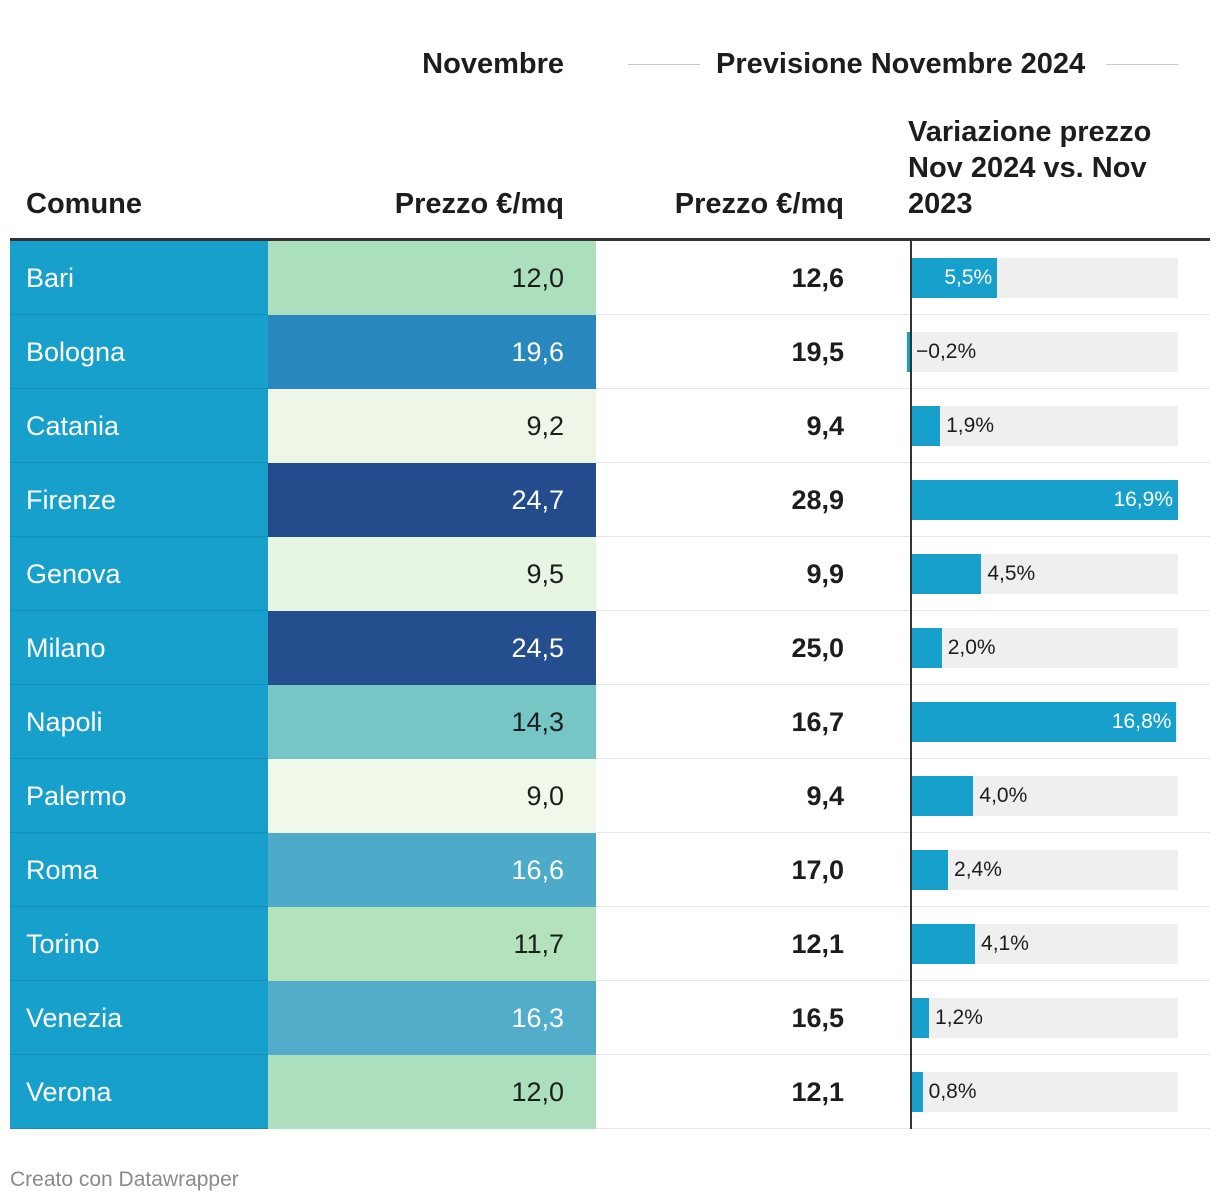 Image resolution: width=1220 pixels, height=1204 pixels. I want to click on bar-value-label: 1,9%, so click(970, 425).